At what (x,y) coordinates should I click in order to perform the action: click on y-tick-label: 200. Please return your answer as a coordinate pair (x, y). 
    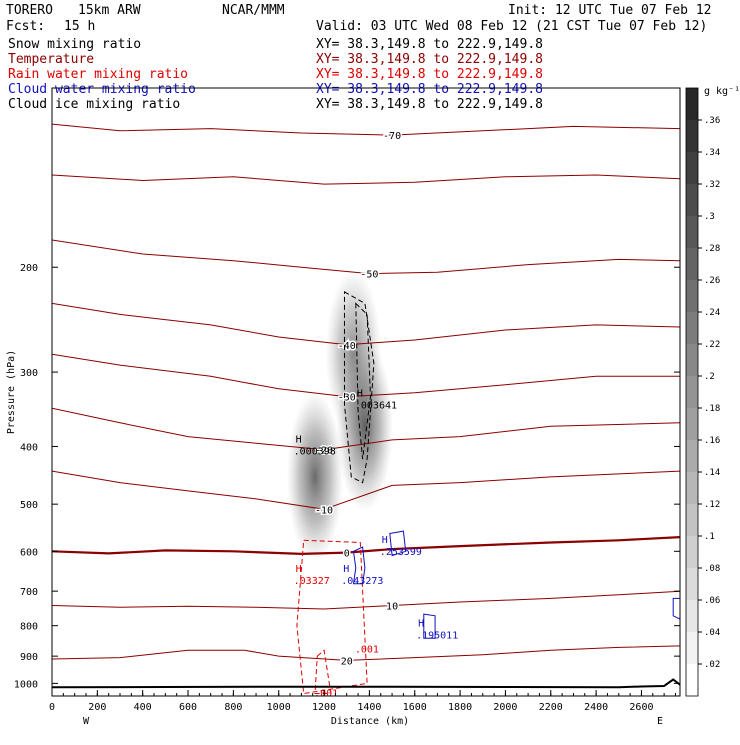
    Looking at the image, I should click on (29, 268).